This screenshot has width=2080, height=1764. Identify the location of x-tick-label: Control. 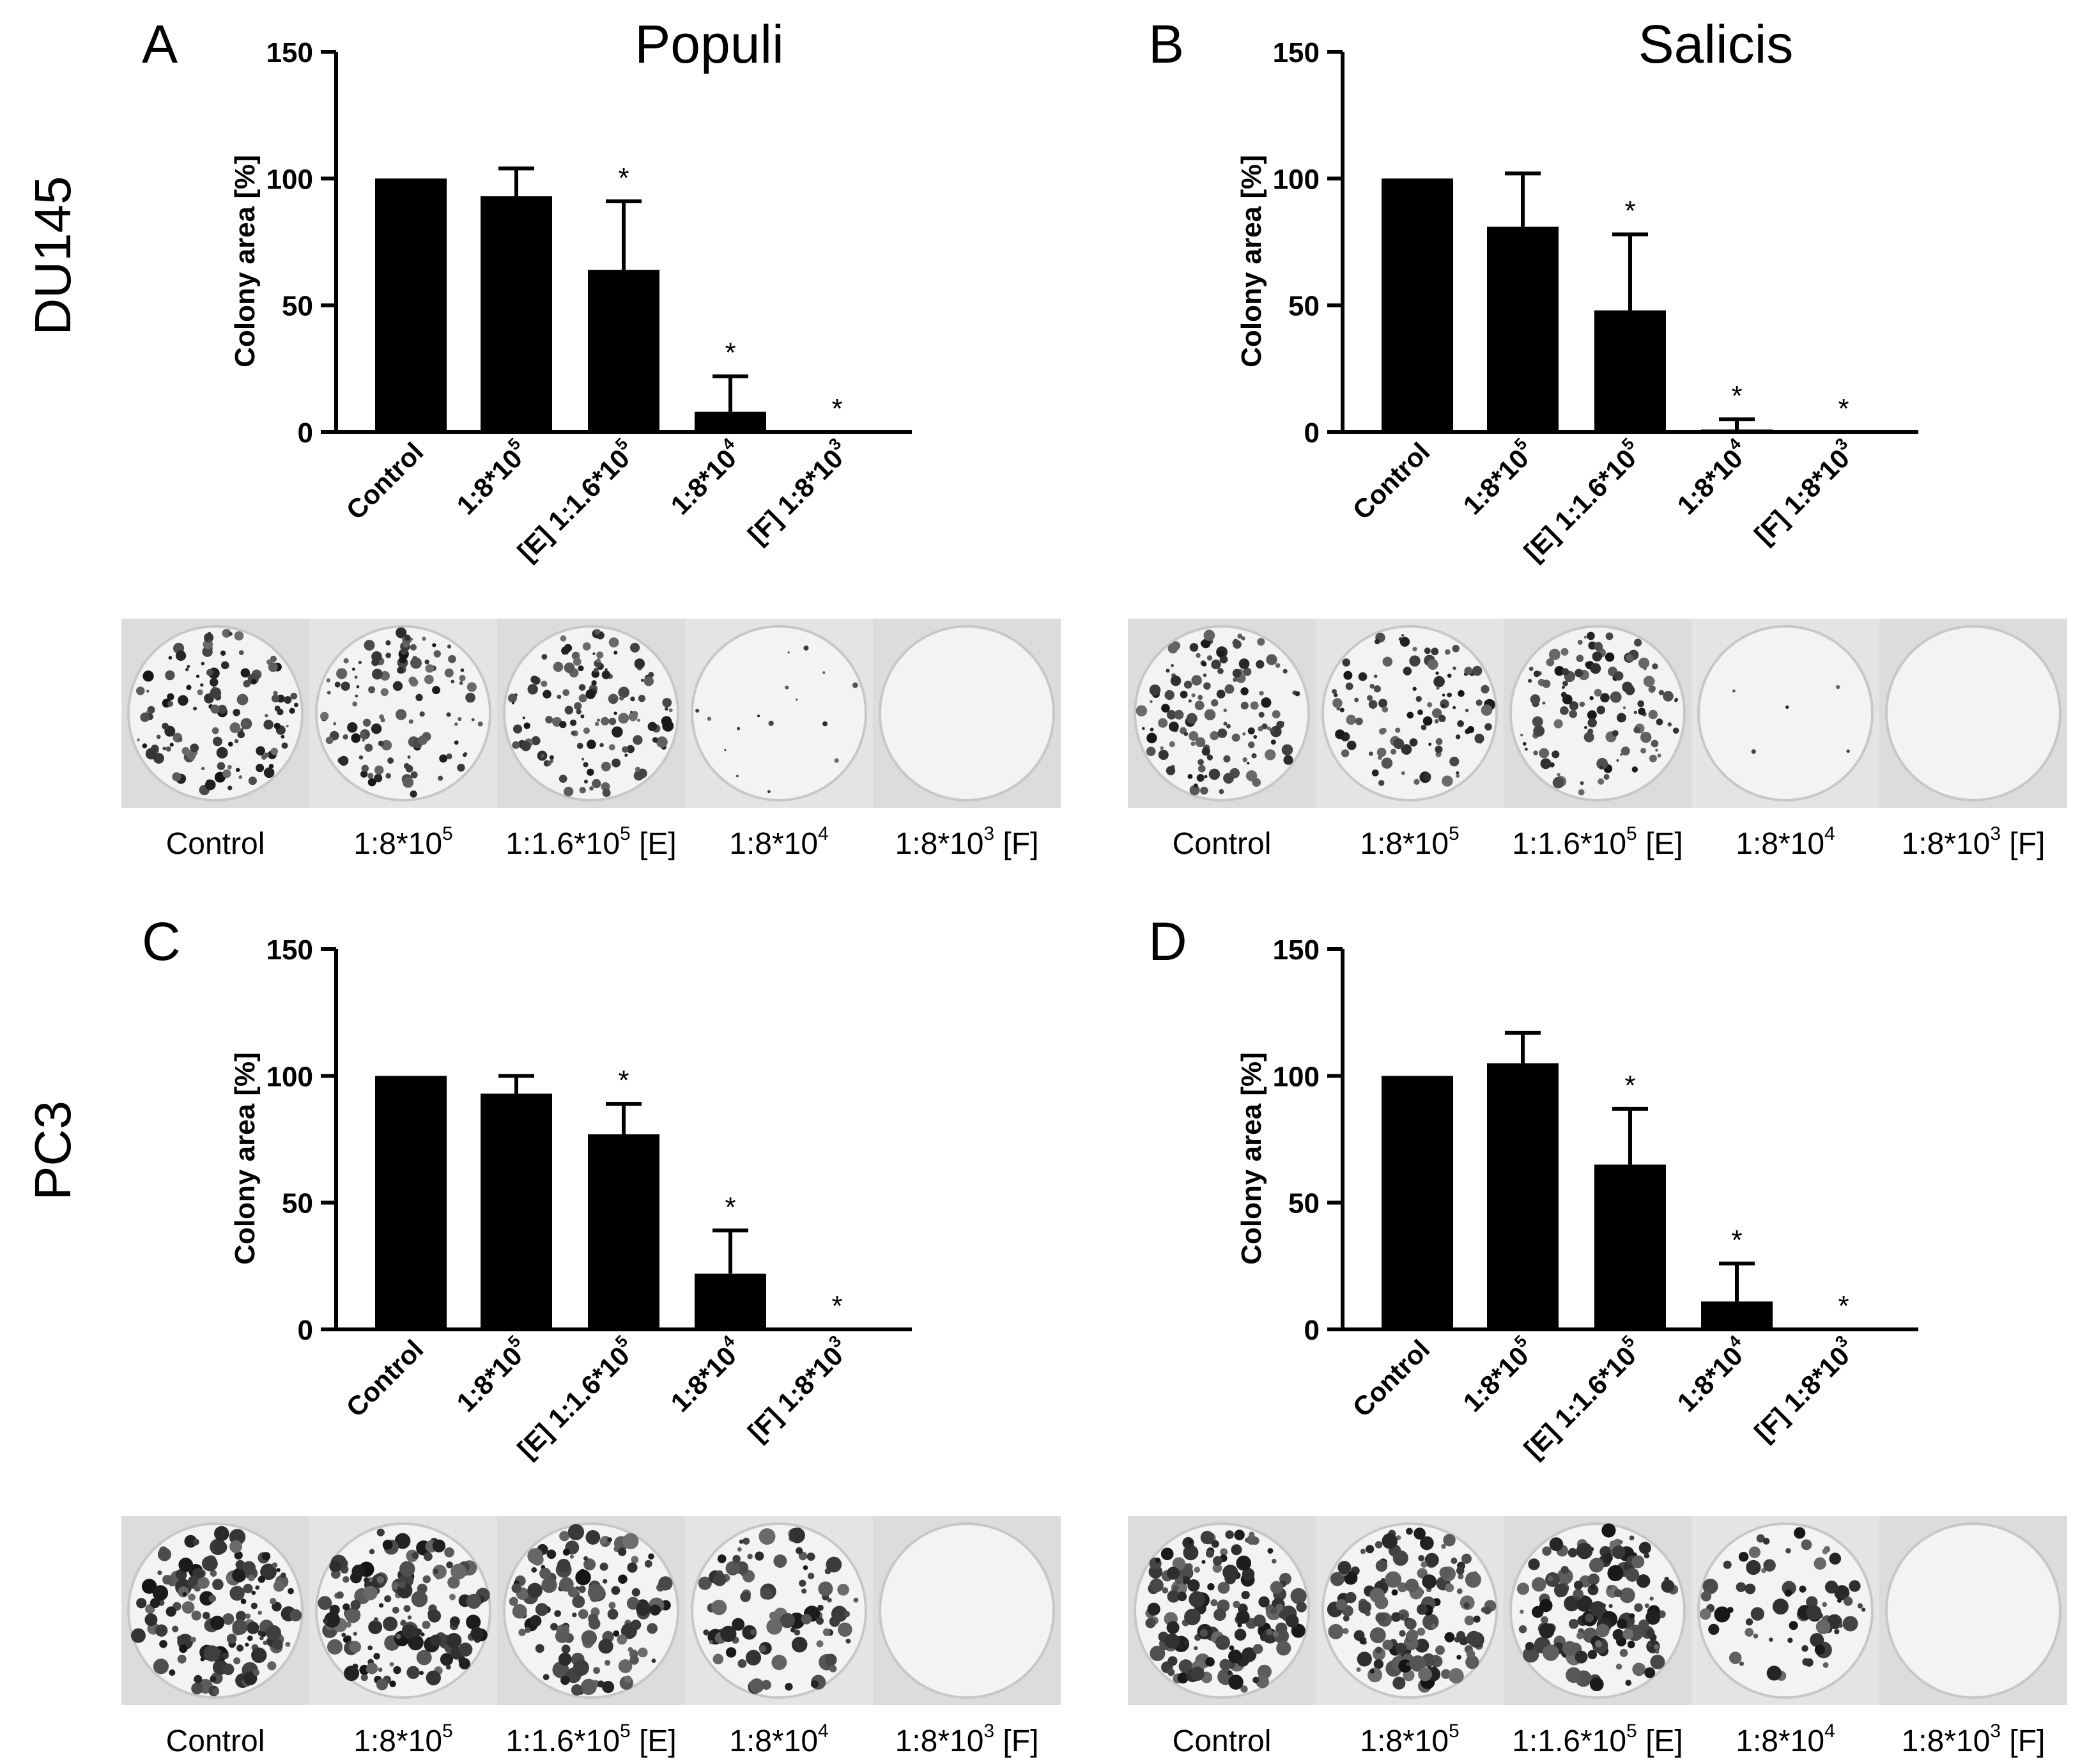
(385, 481).